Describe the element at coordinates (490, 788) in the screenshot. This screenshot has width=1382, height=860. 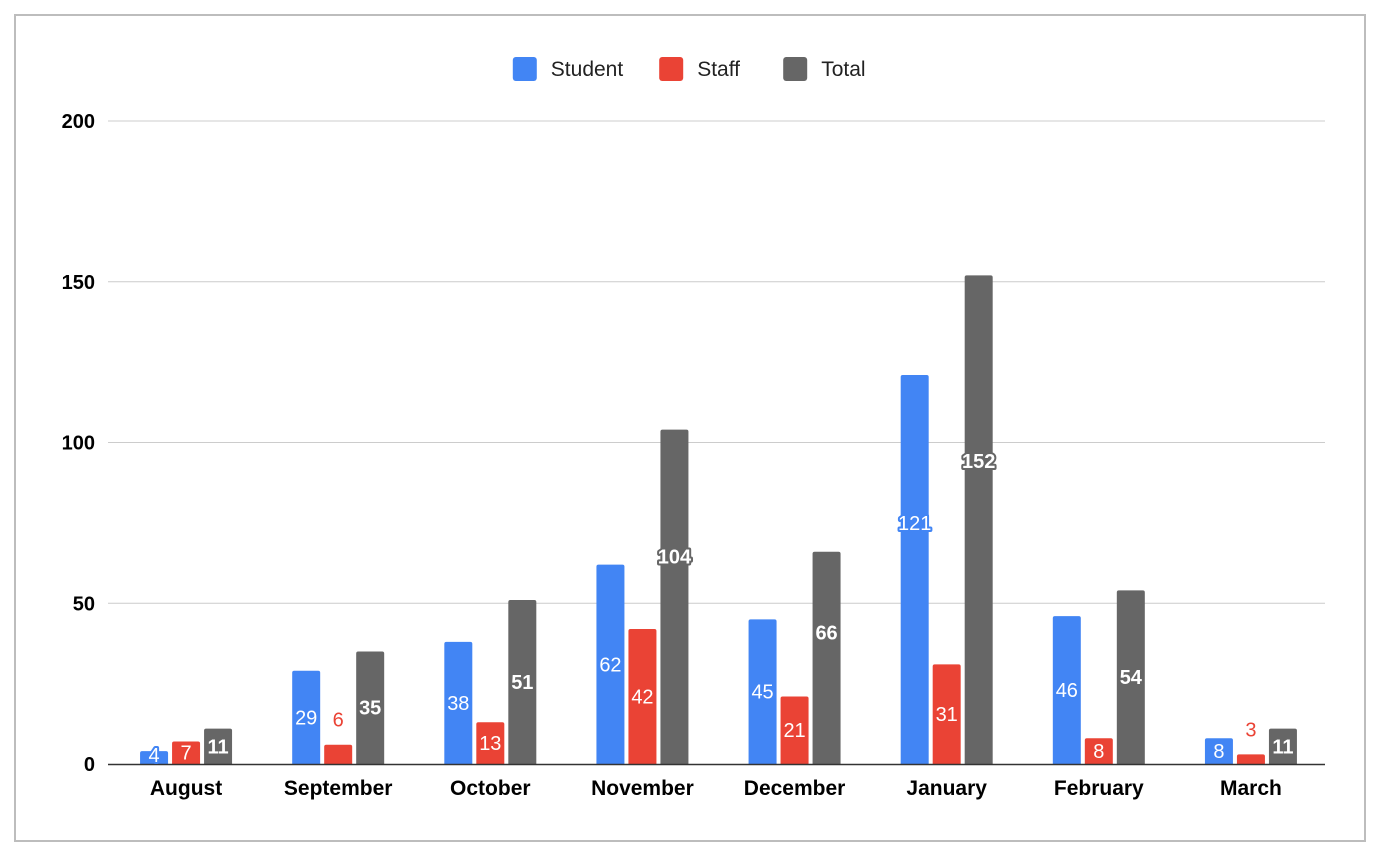
I see `x-category-label: October` at that location.